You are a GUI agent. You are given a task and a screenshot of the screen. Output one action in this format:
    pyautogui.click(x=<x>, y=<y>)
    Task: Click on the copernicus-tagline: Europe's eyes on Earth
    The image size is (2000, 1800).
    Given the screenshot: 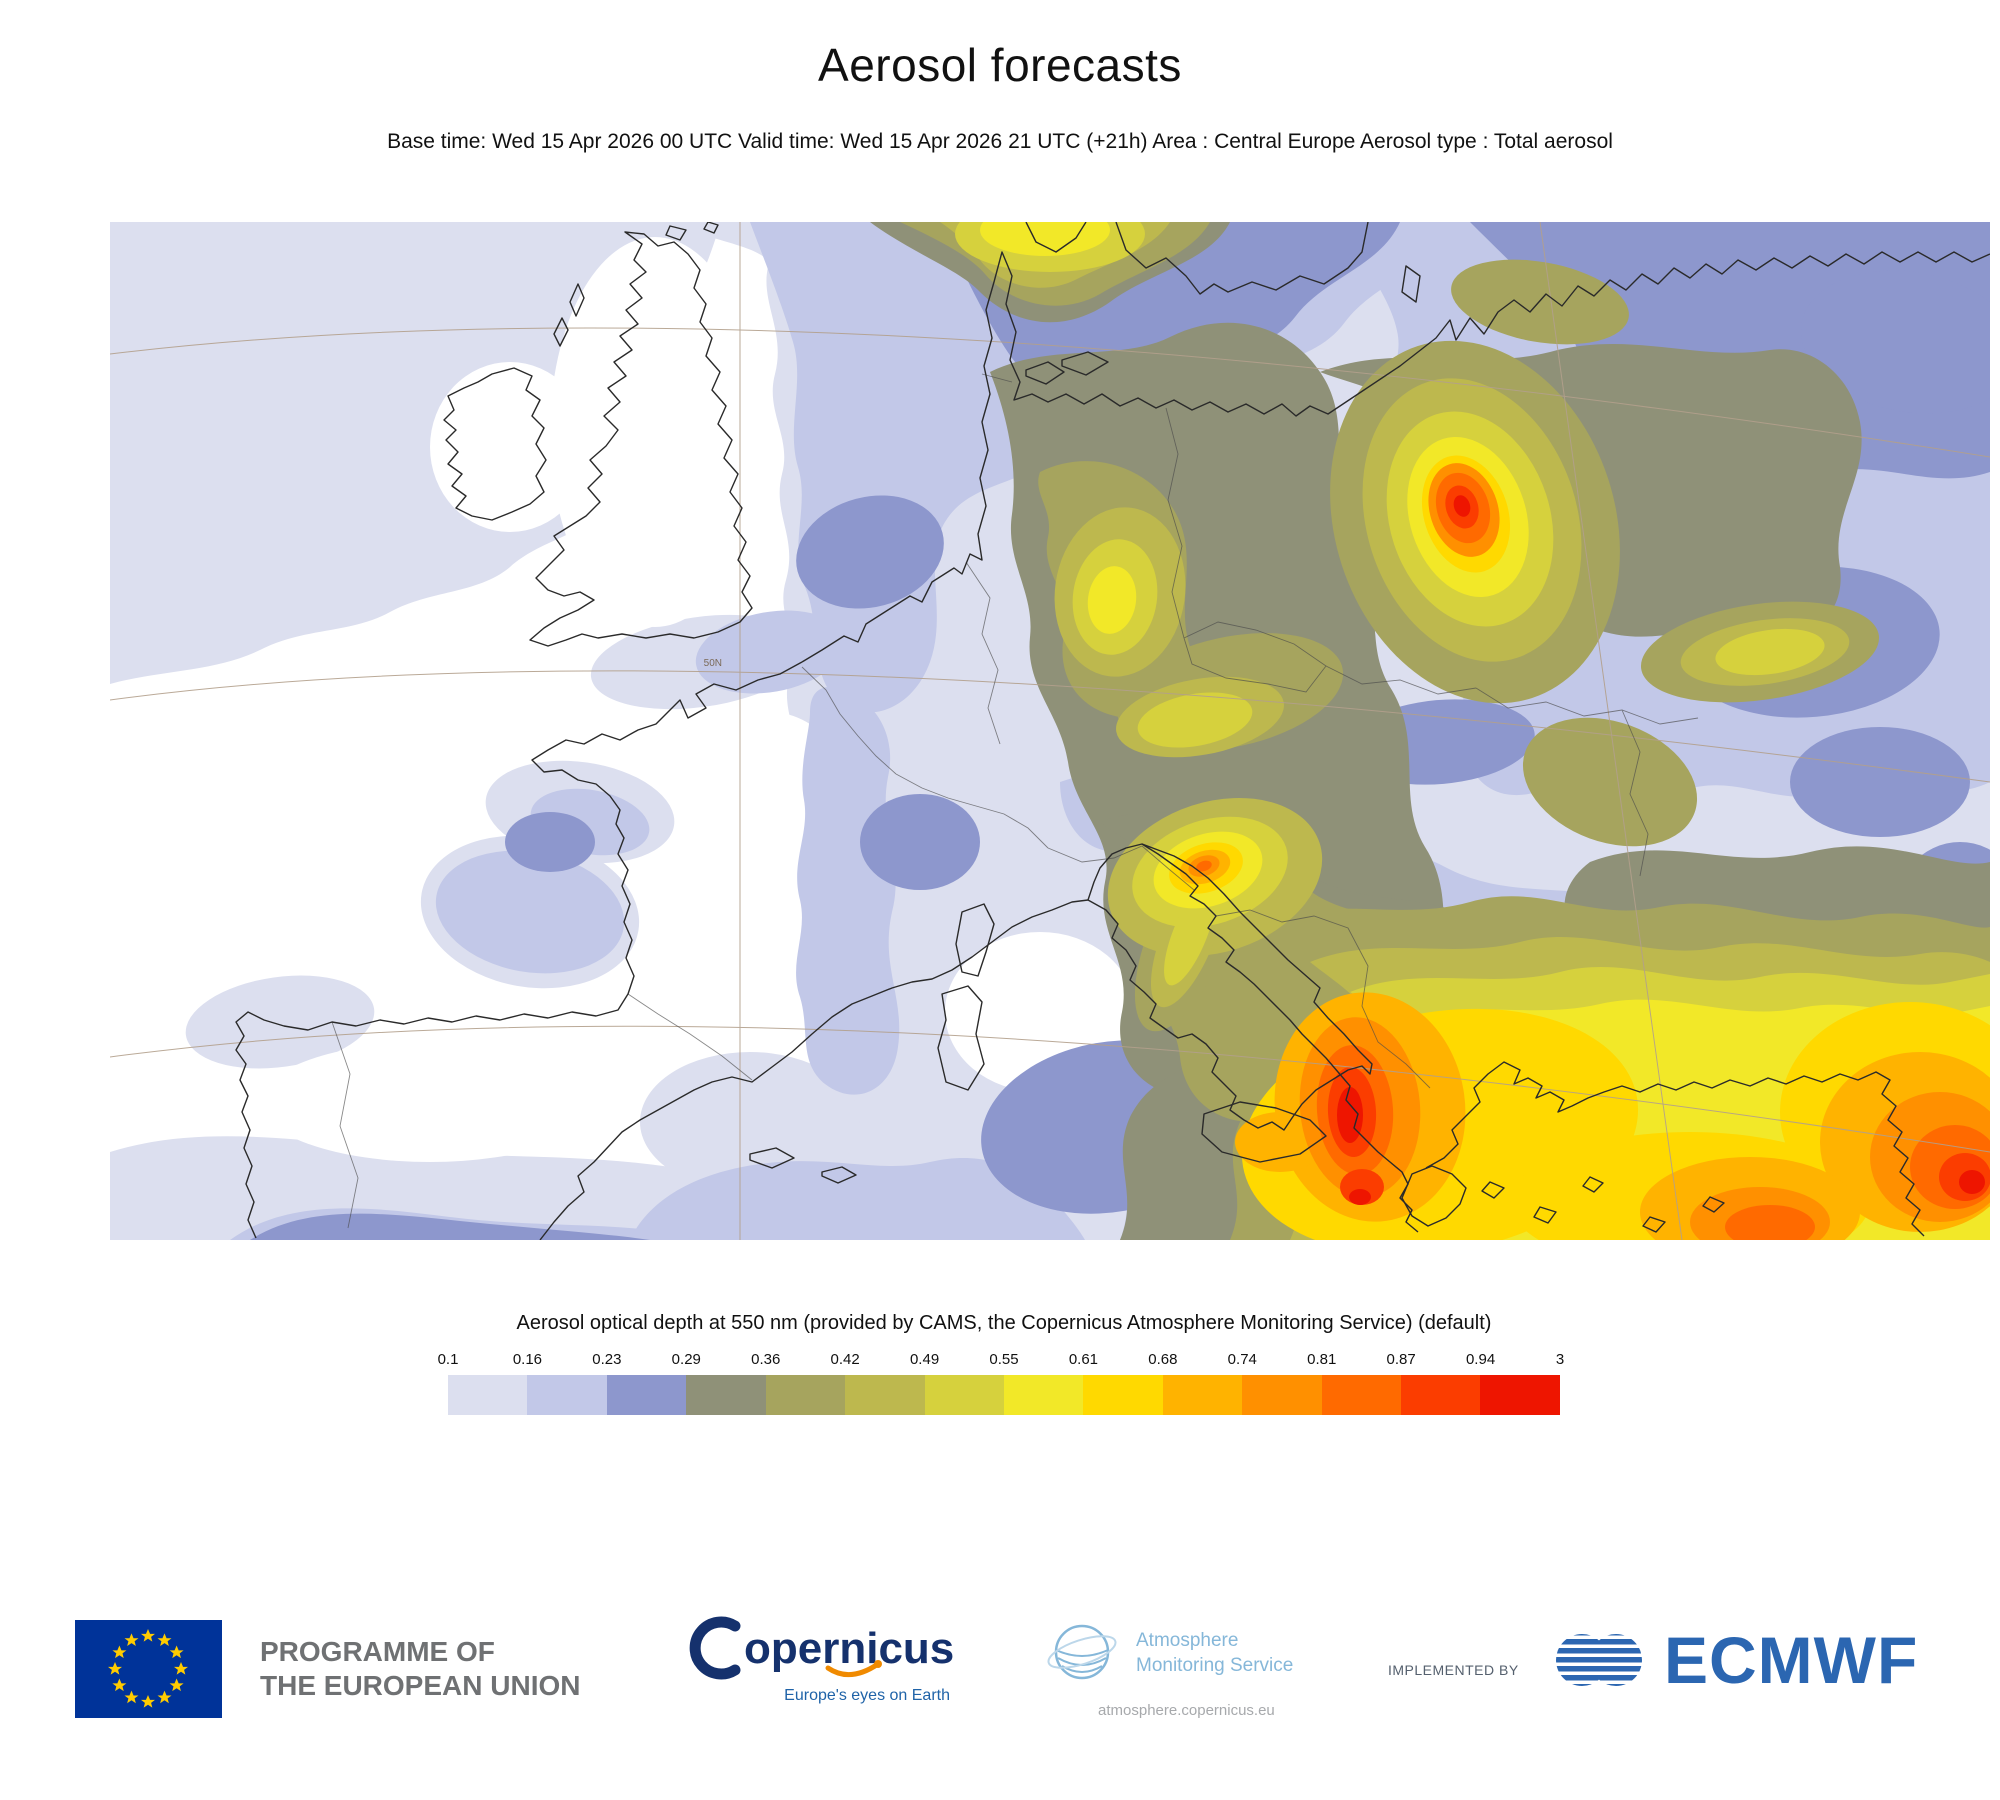 What is the action you would take?
    pyautogui.click(x=867, y=1695)
    